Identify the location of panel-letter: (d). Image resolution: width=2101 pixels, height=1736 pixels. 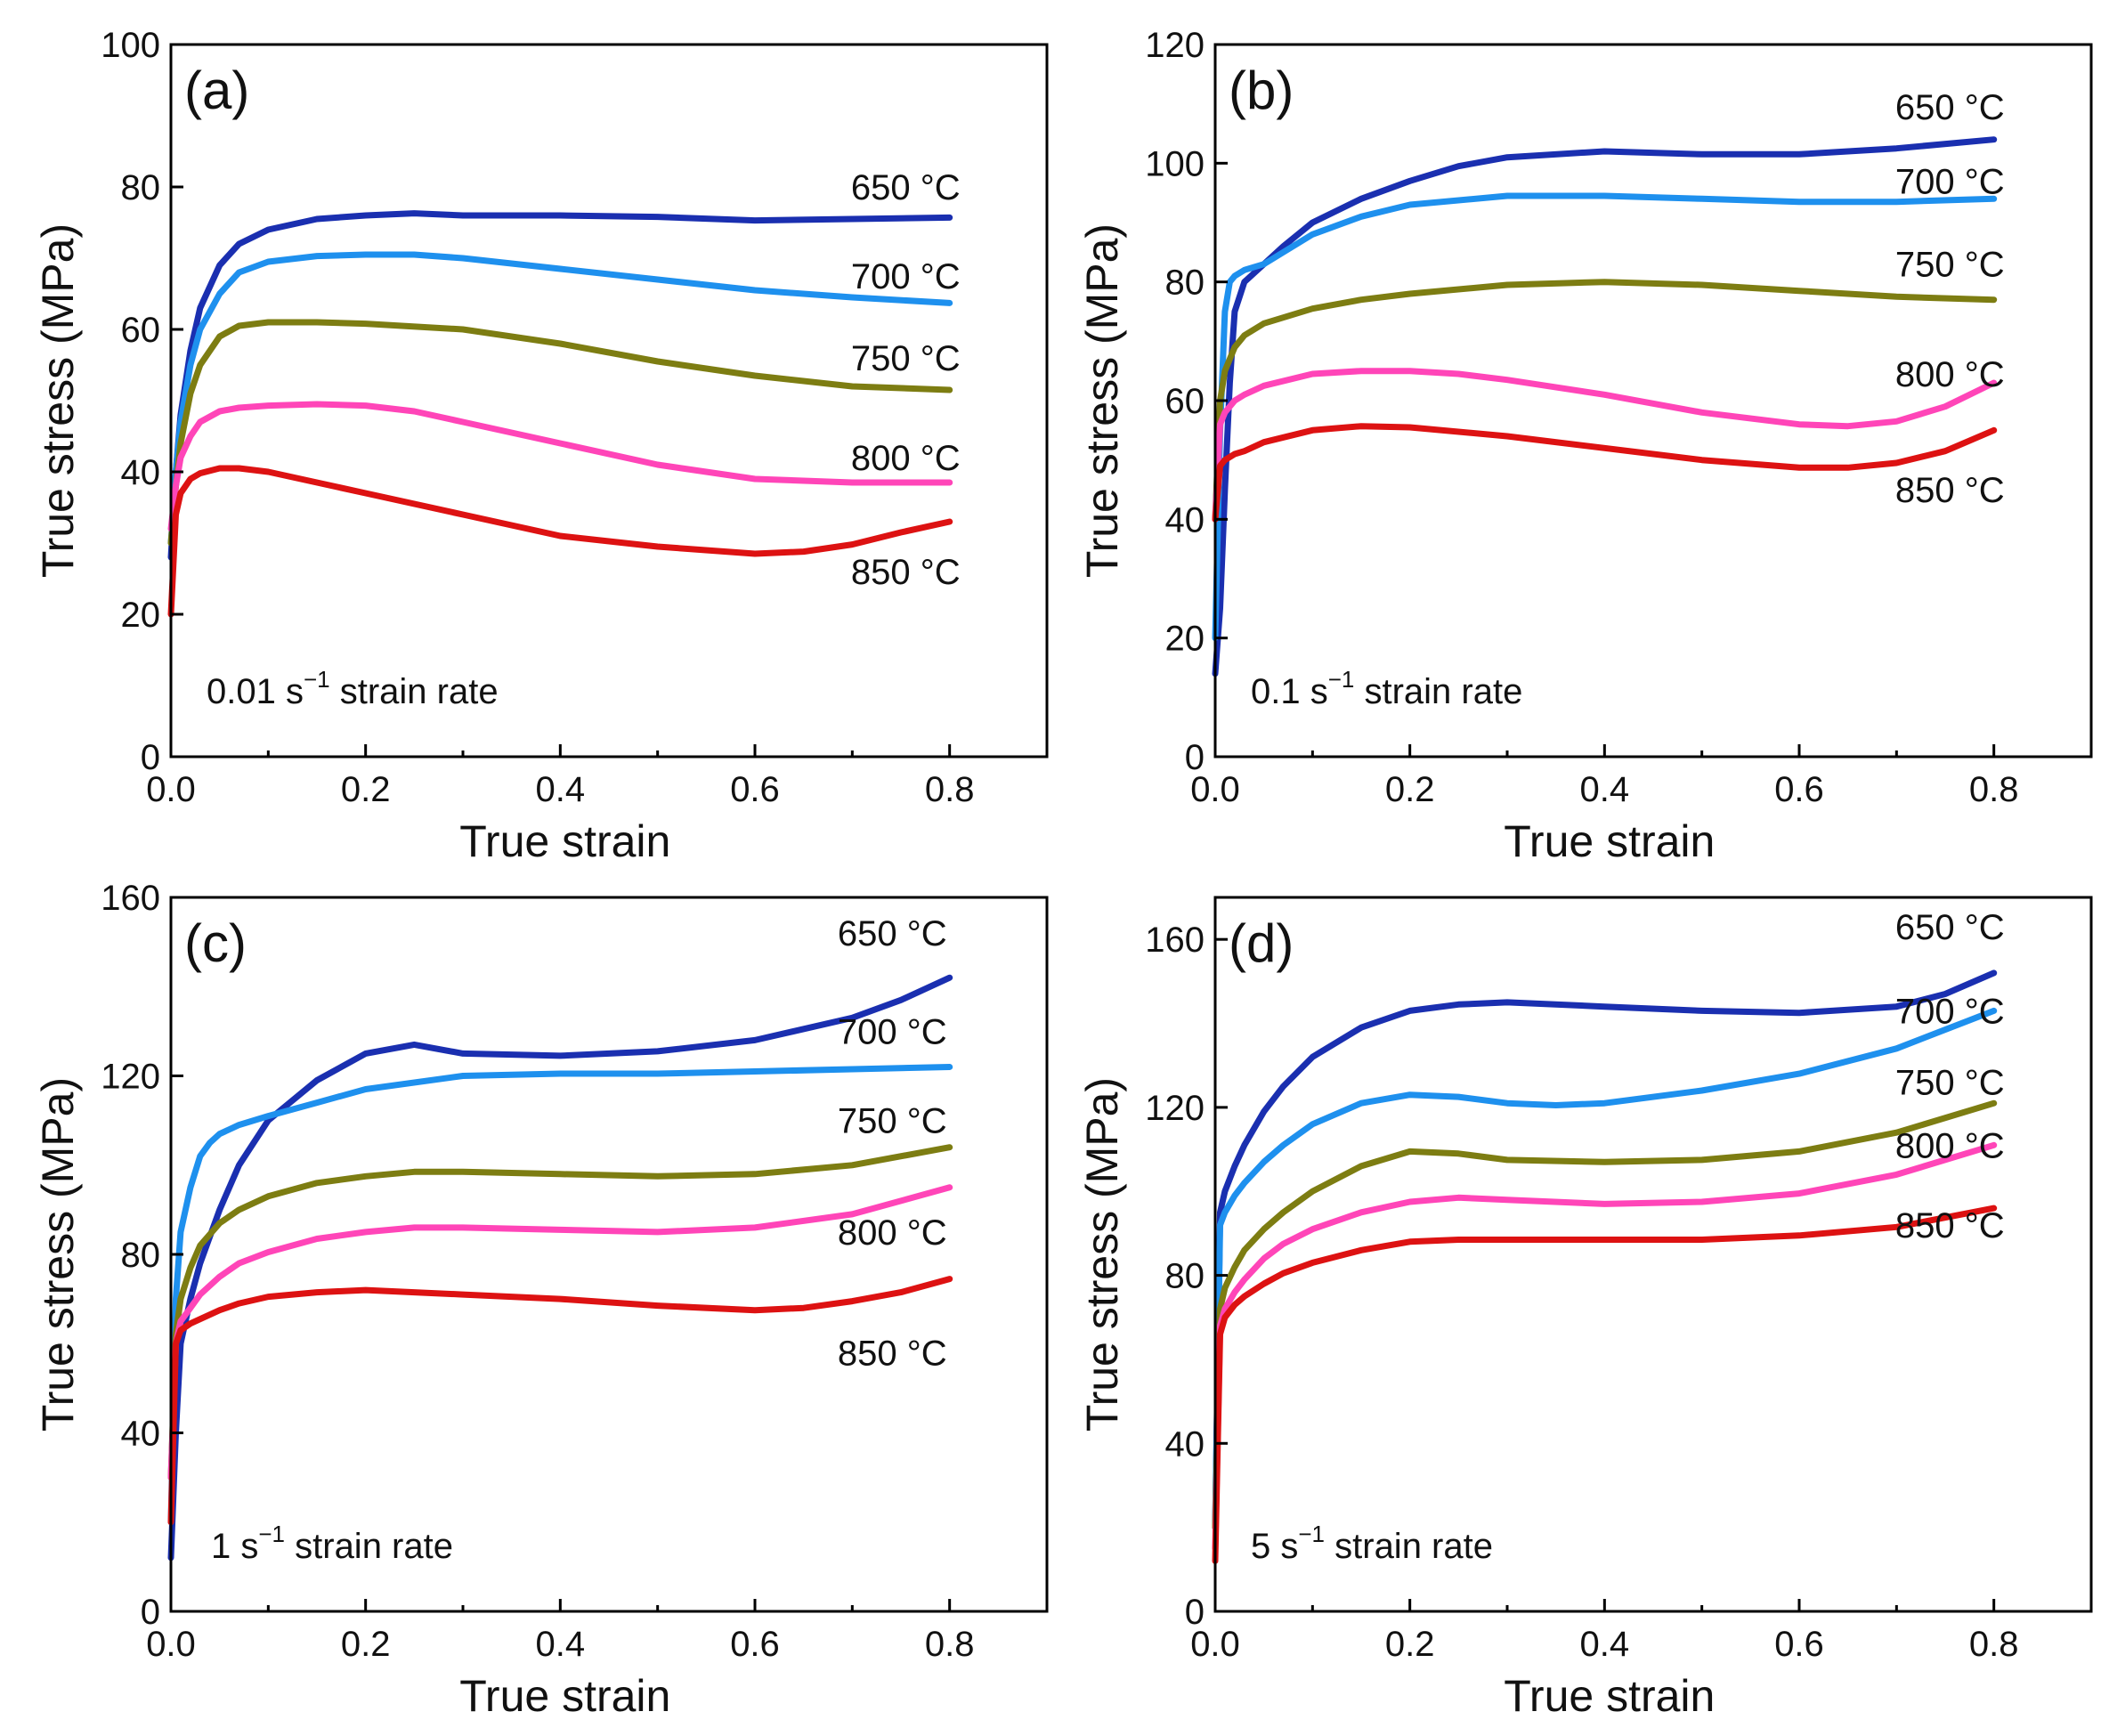
(1261, 943).